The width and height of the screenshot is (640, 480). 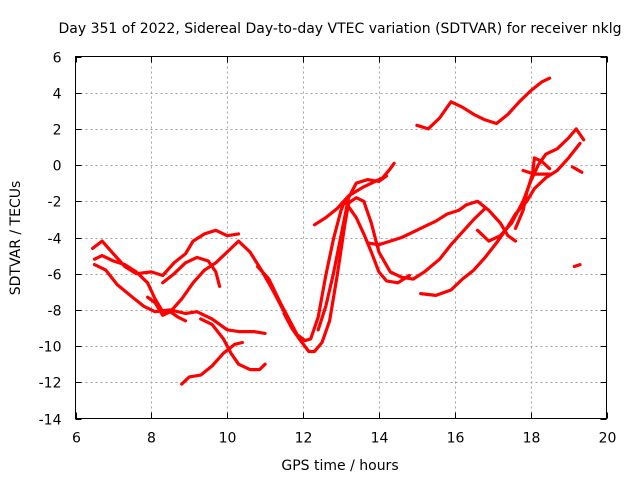 I want to click on y-axis-label: SDTVAR / TECUs, so click(x=16, y=238).